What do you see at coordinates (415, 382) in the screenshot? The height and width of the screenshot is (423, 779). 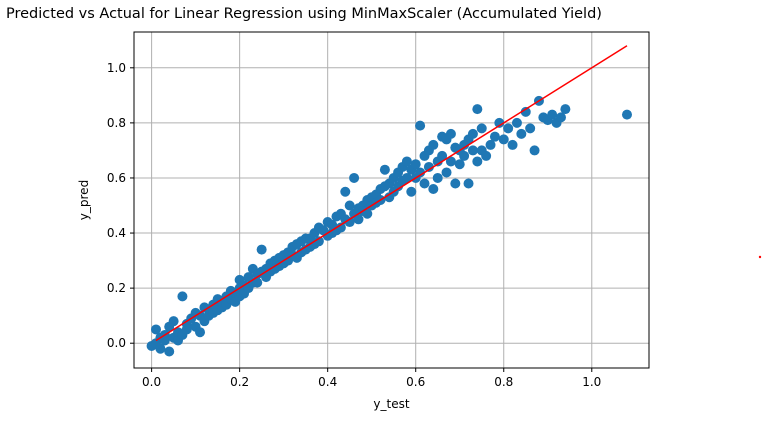 I see `x-tick-label: 0.6` at bounding box center [415, 382].